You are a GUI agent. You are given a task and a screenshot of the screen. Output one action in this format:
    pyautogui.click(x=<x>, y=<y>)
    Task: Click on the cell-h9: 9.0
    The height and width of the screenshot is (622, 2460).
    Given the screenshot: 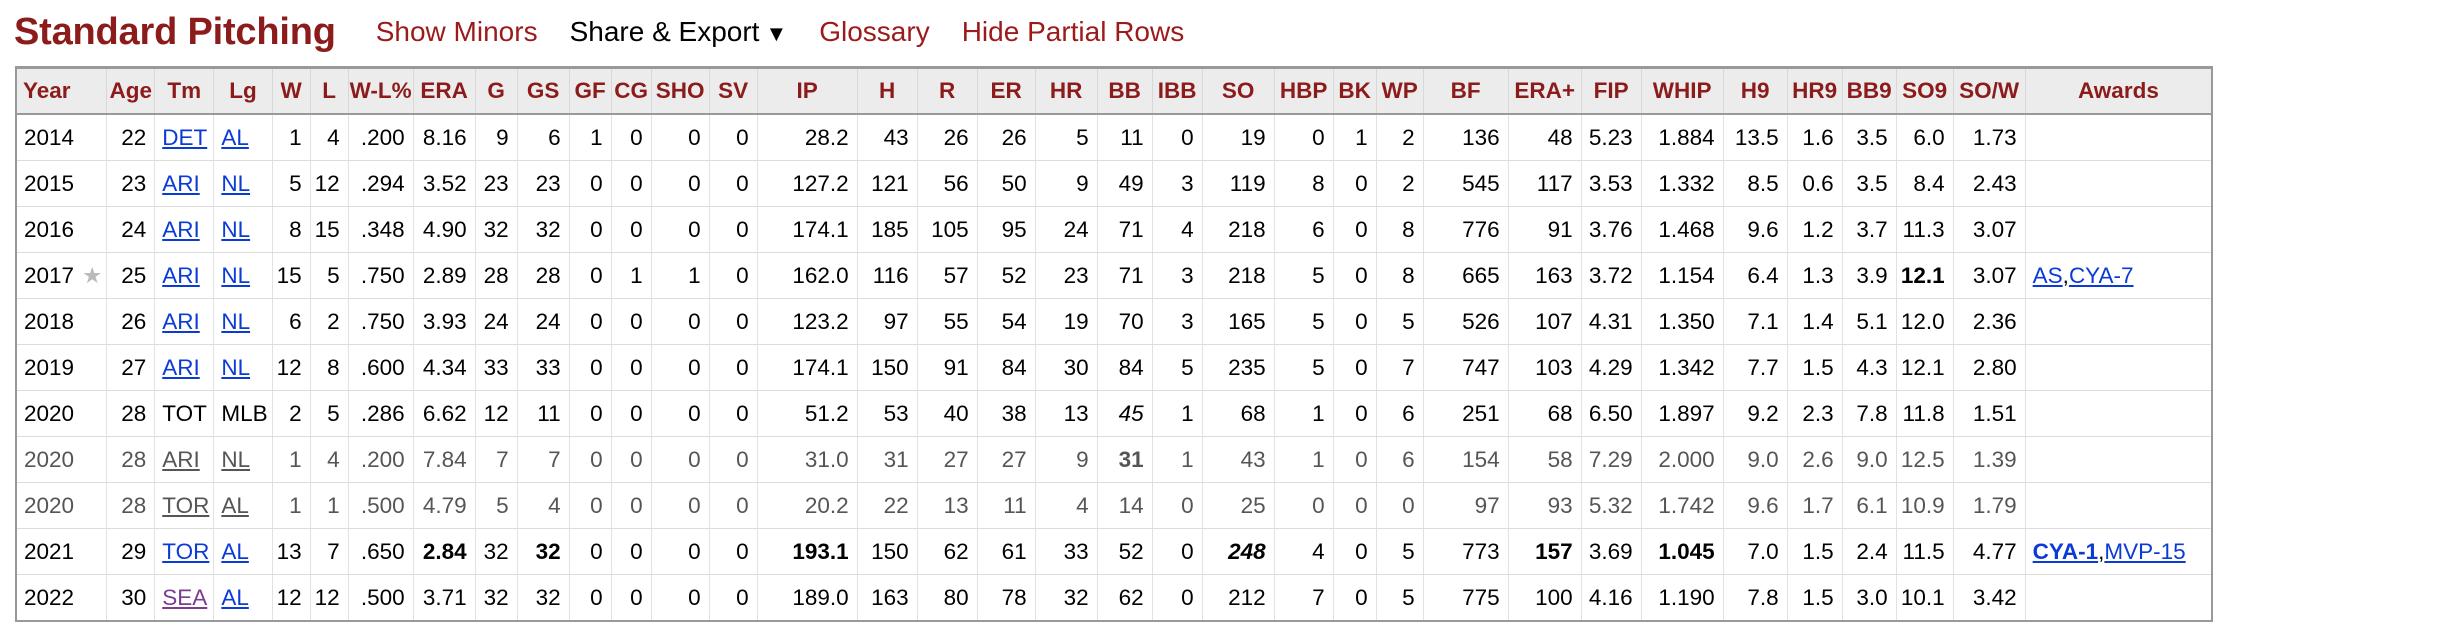 What is the action you would take?
    pyautogui.click(x=1755, y=459)
    